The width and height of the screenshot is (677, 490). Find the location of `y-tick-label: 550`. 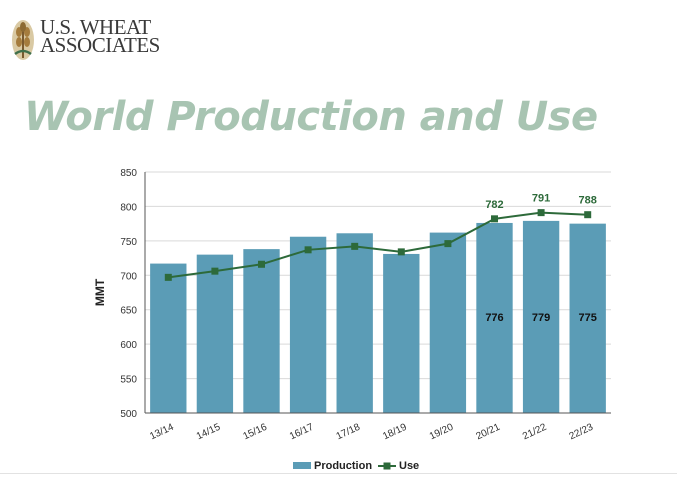

y-tick-label: 550 is located at coordinates (128, 380).